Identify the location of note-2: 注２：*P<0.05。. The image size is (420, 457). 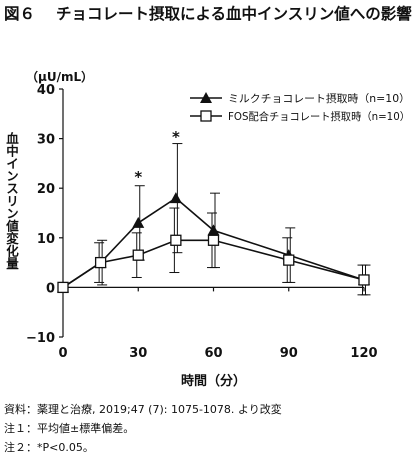
(49, 447).